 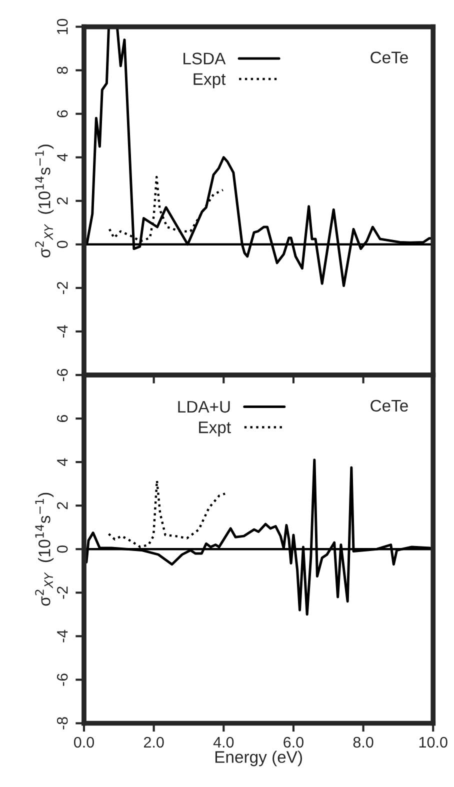 I want to click on x-tick-label: 2.0, so click(x=154, y=742).